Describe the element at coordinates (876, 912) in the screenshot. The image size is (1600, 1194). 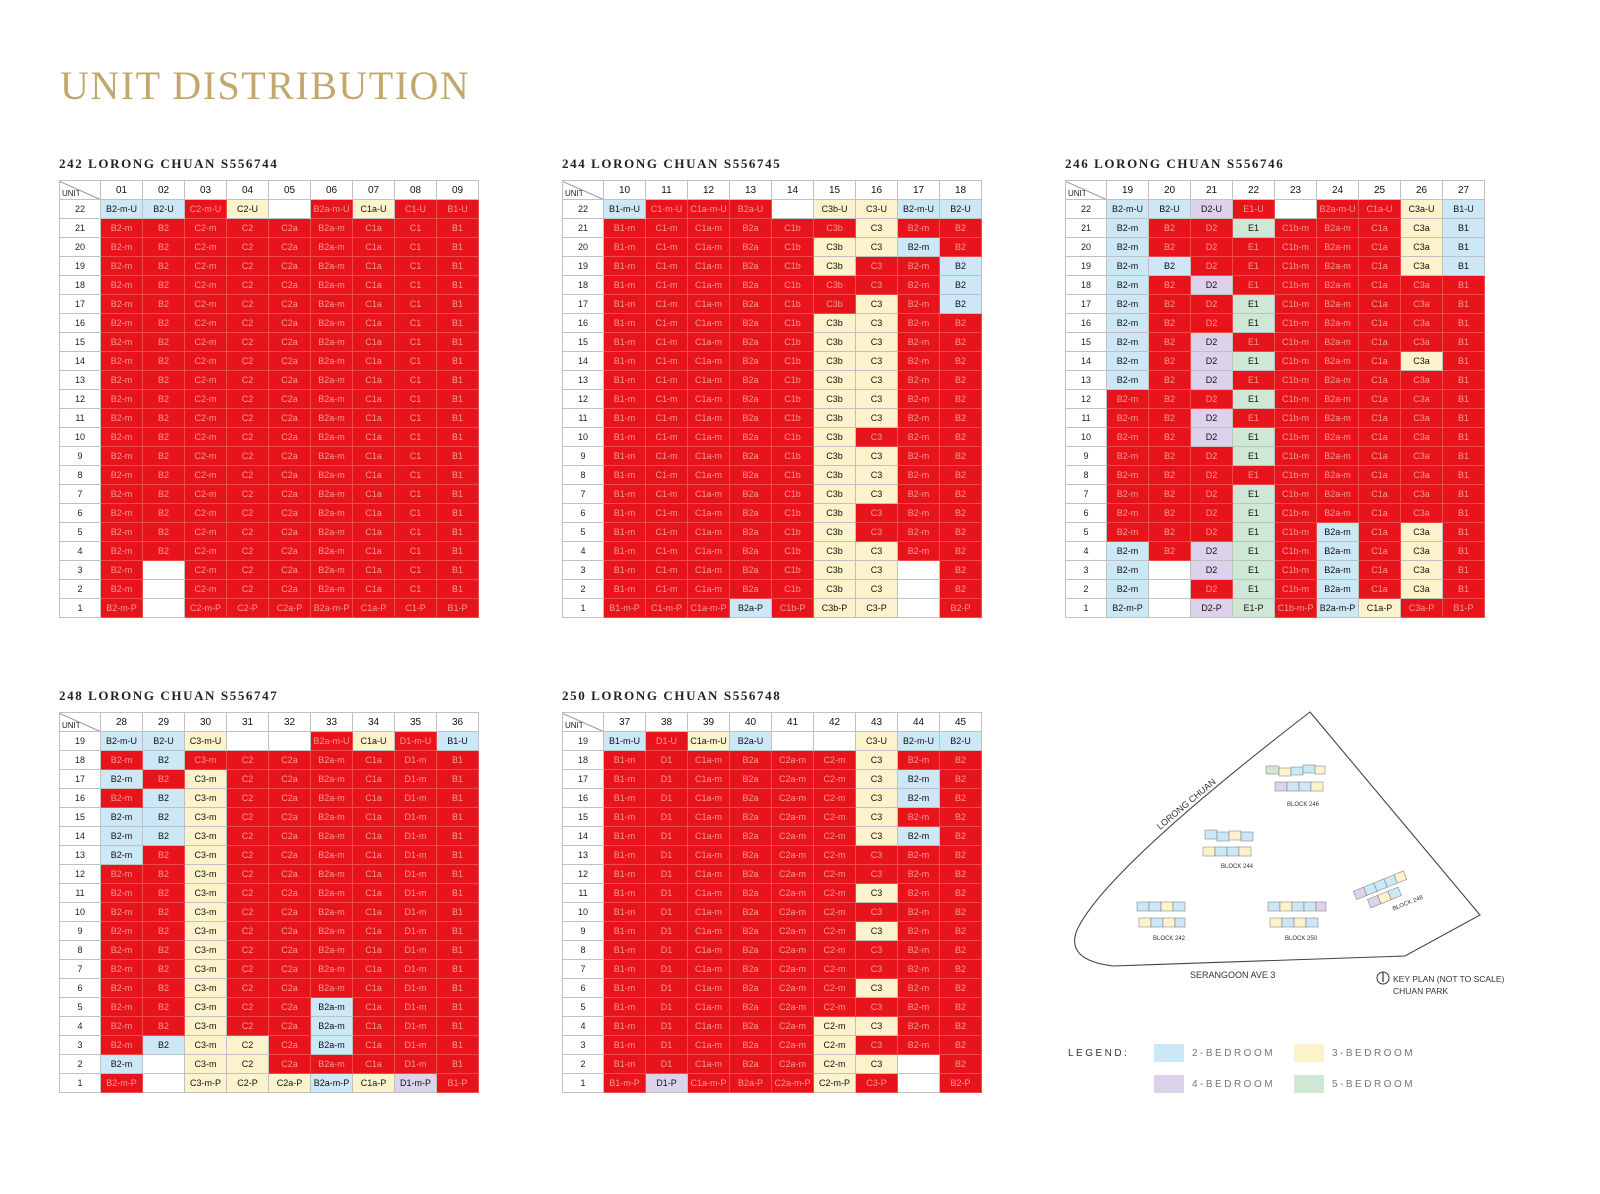
I see `unit-cell-sold: C3` at that location.